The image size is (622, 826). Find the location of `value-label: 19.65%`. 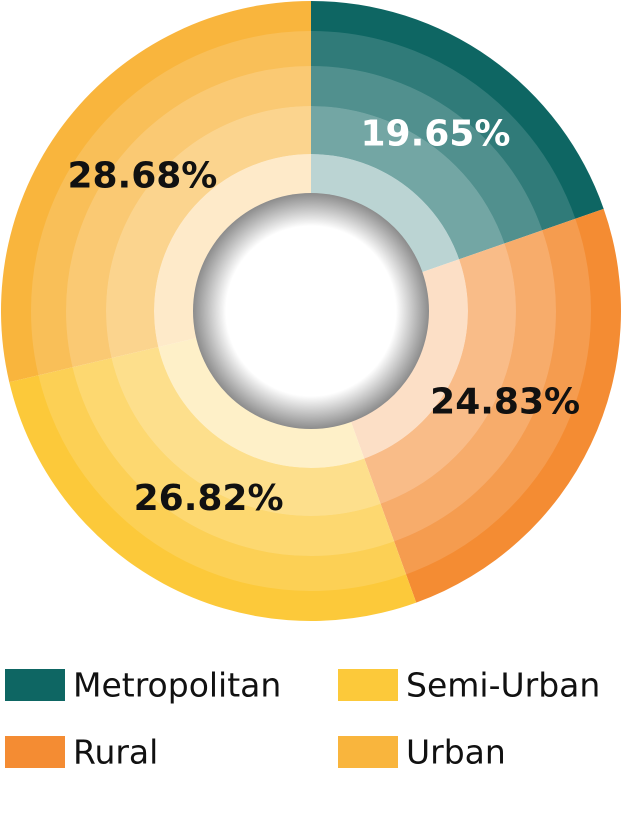

value-label: 19.65% is located at coordinates (435, 134).